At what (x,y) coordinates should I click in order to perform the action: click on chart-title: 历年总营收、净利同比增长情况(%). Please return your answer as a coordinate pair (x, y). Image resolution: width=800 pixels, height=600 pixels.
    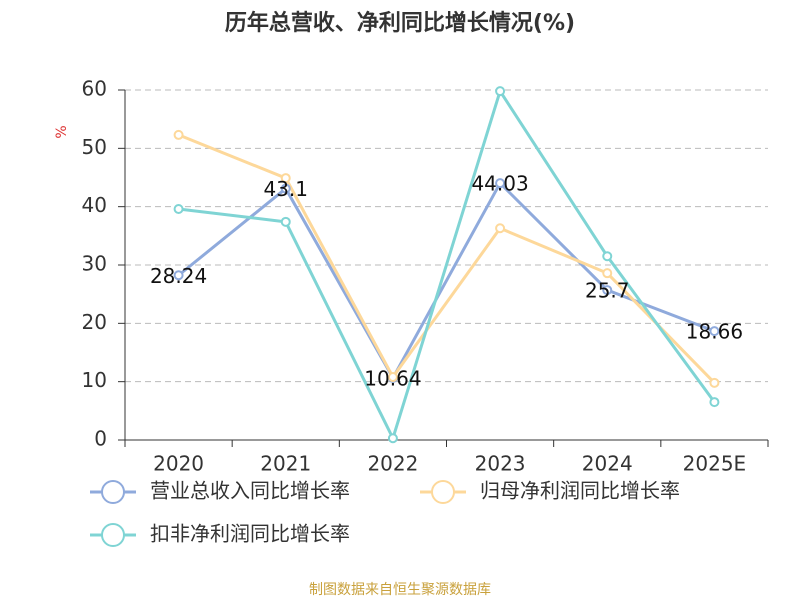
    Looking at the image, I should click on (400, 23).